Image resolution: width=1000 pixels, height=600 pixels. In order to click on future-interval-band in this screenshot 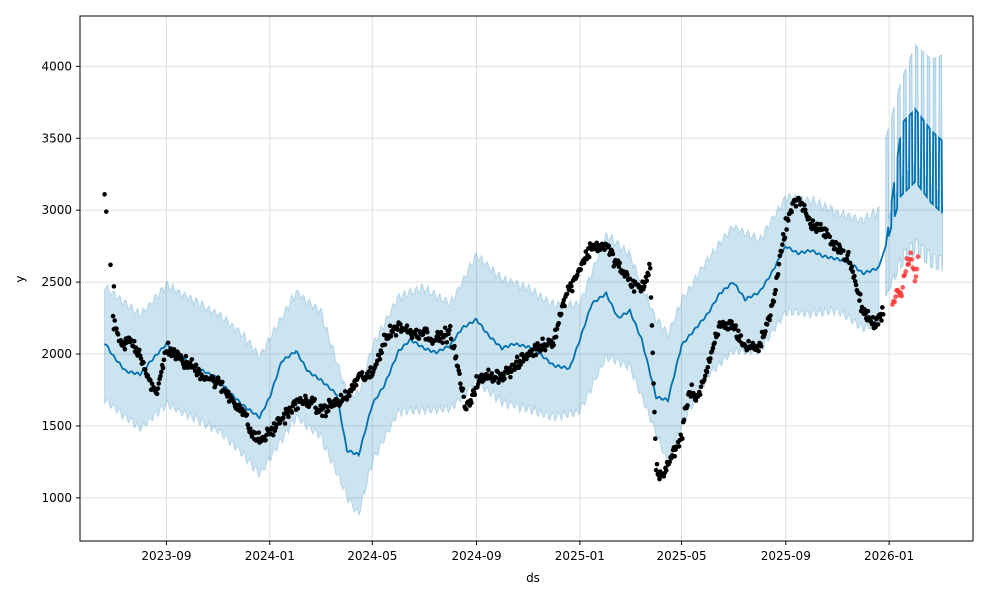, I will do `click(914, 170)`.